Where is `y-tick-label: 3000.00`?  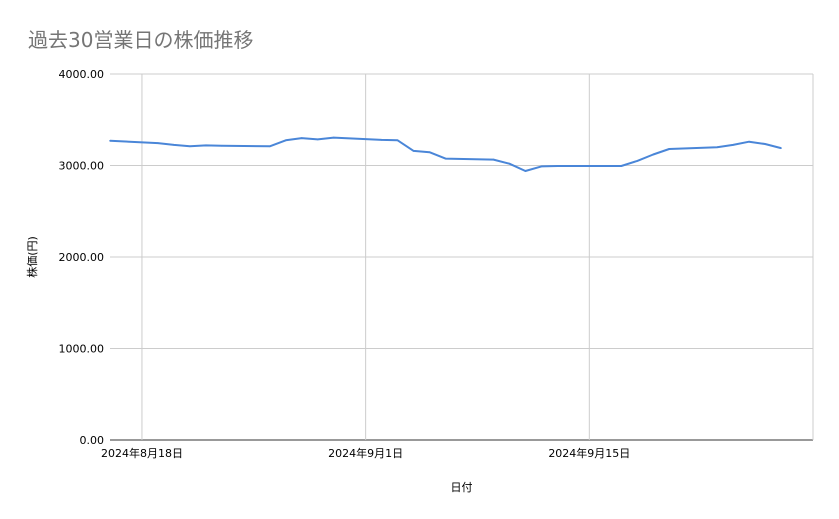
y-tick-label: 3000.00 is located at coordinates (82, 166).